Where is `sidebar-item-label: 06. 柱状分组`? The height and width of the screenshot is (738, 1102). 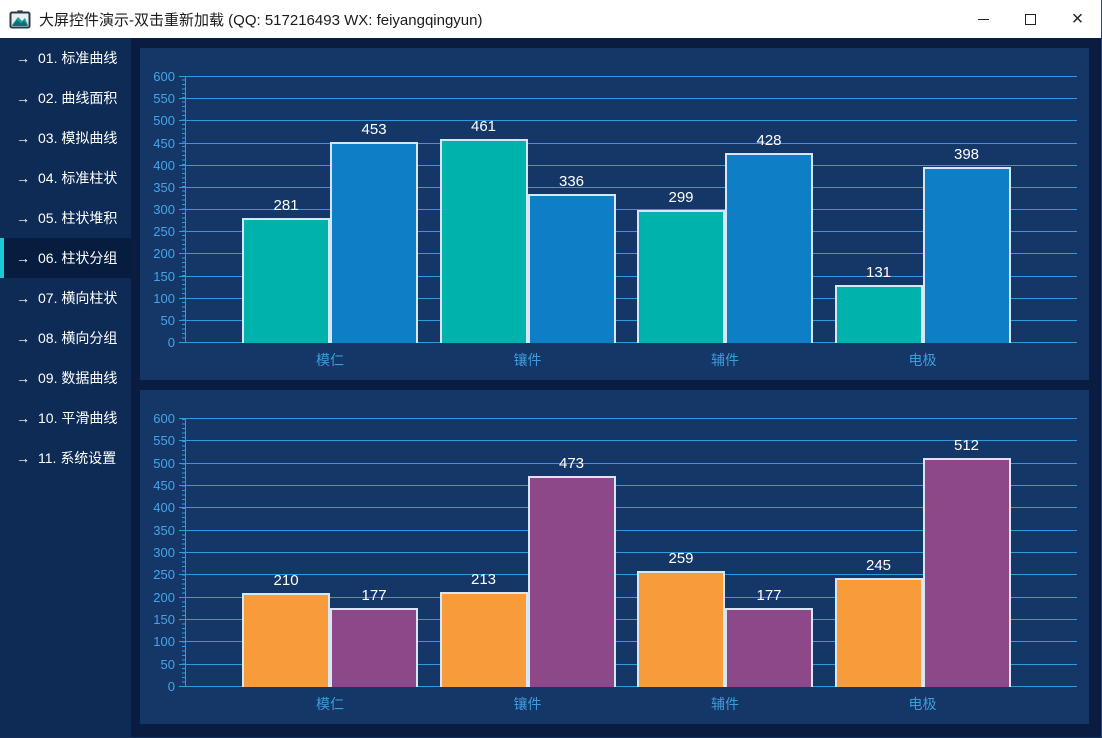 sidebar-item-label: 06. 柱状分组 is located at coordinates (78, 258).